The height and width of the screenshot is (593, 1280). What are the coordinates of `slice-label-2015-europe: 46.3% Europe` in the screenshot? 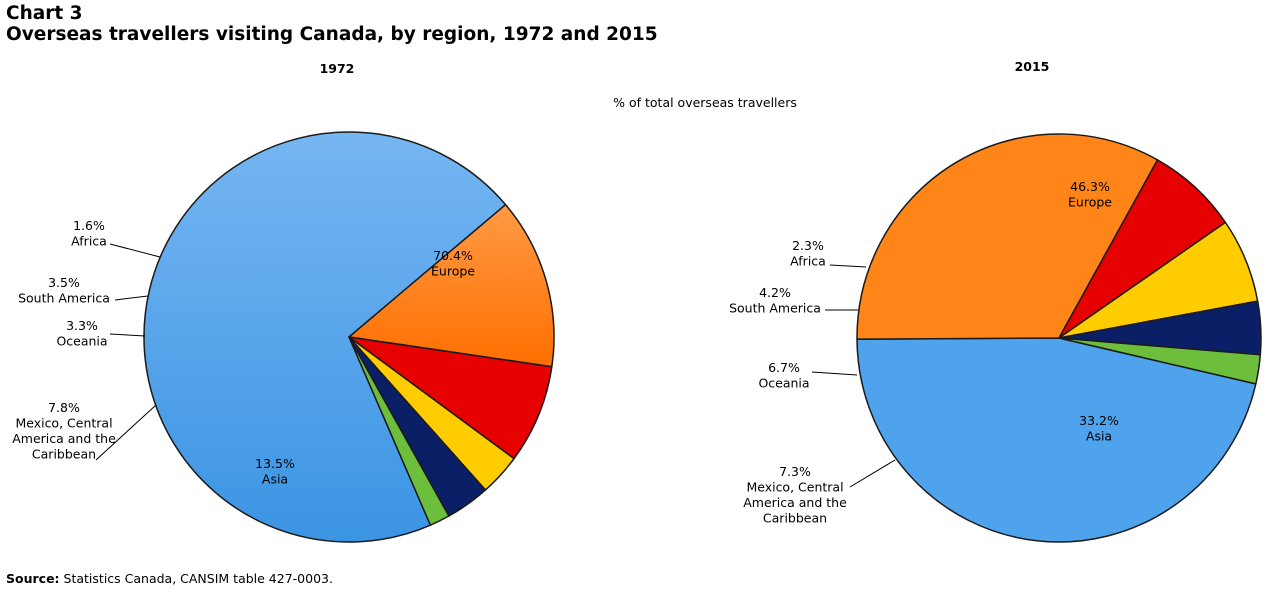 It's located at (1090, 194).